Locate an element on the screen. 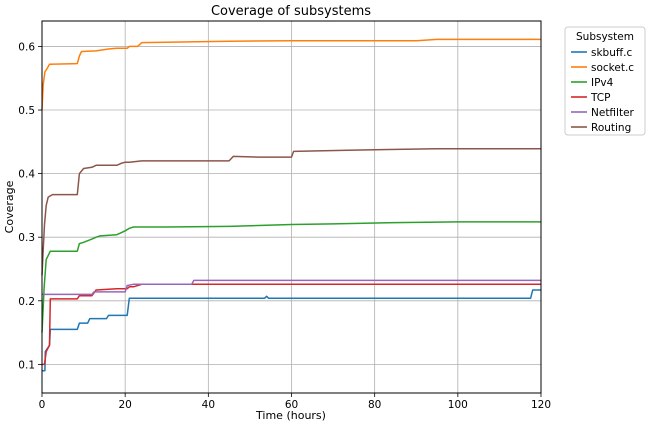 The width and height of the screenshot is (648, 426). y-axis-label: Coverage is located at coordinates (9, 206).